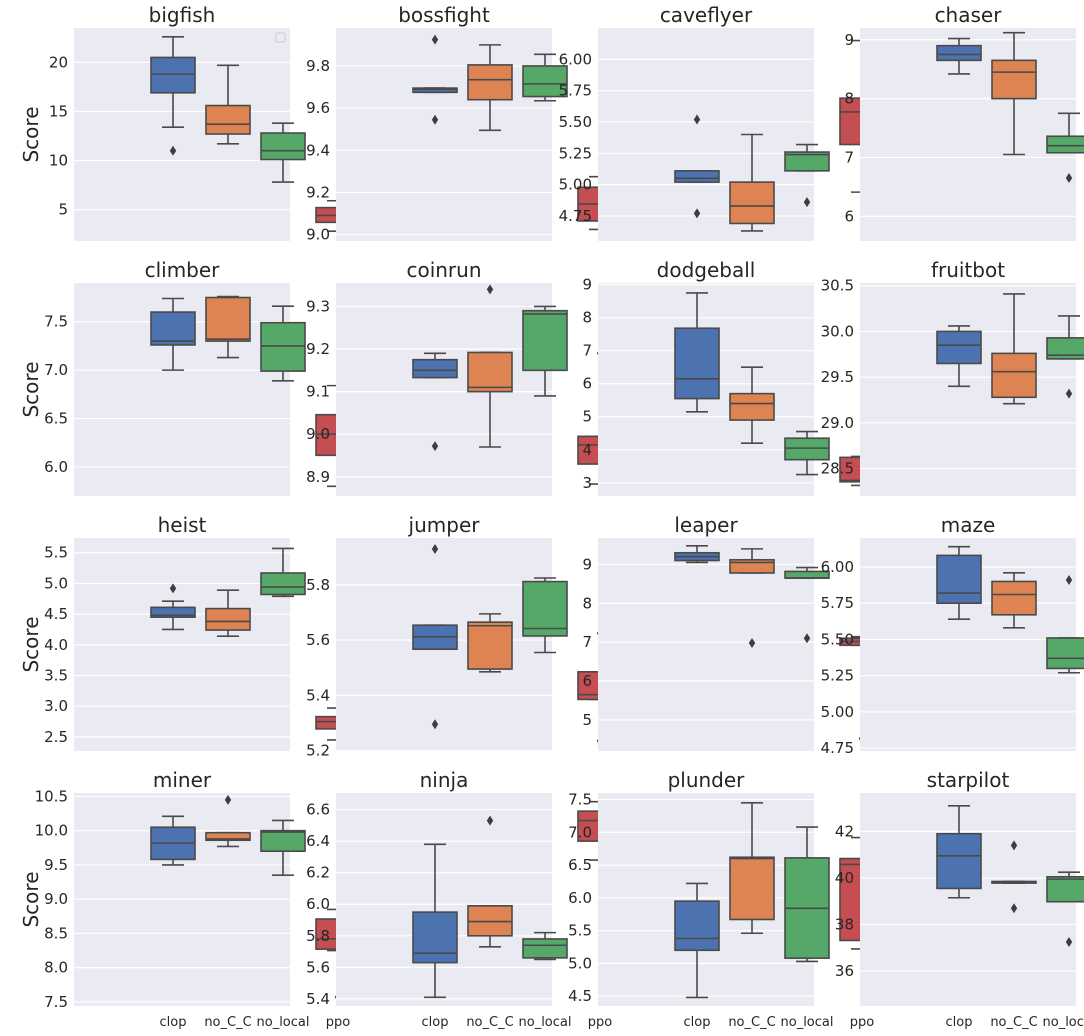 The width and height of the screenshot is (1084, 1036). What do you see at coordinates (182, 780) in the screenshot?
I see `panel-title: miner` at bounding box center [182, 780].